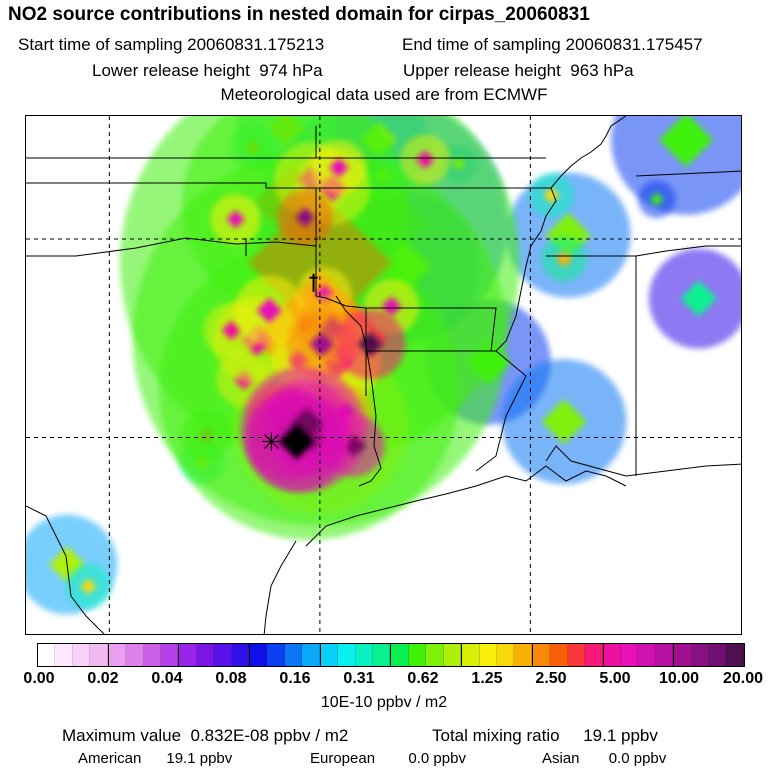 The width and height of the screenshot is (768, 768). What do you see at coordinates (561, 758) in the screenshot?
I see `asian-label: Asian` at bounding box center [561, 758].